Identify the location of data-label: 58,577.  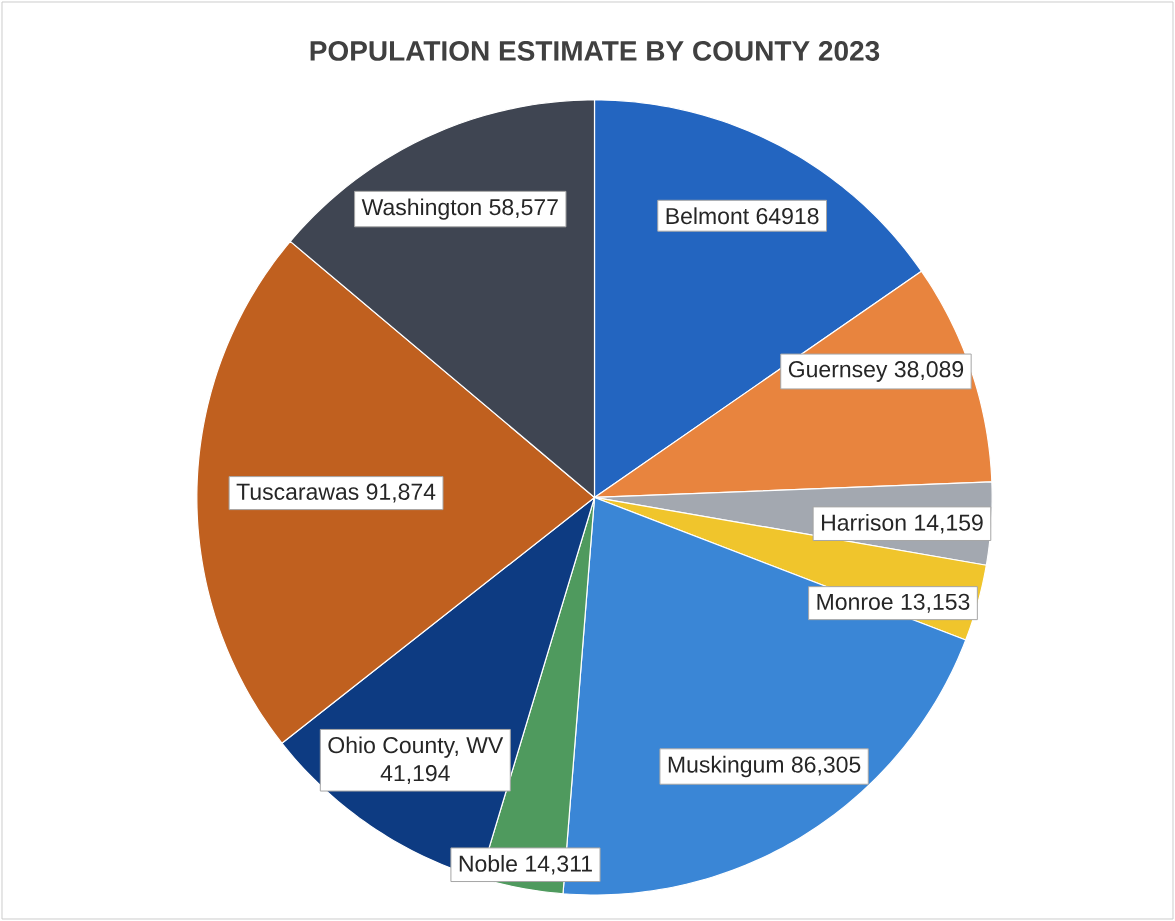
(523, 208).